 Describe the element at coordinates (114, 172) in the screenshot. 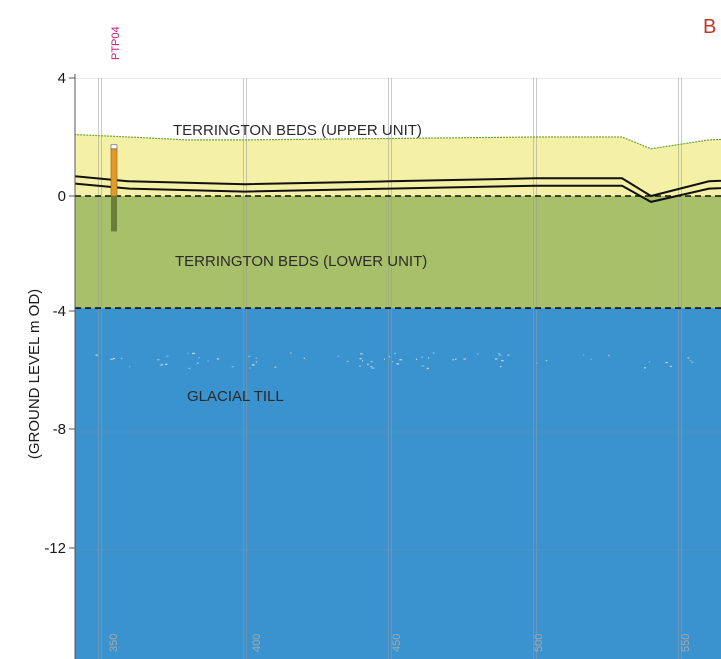

I see `borehole-pipe` at that location.